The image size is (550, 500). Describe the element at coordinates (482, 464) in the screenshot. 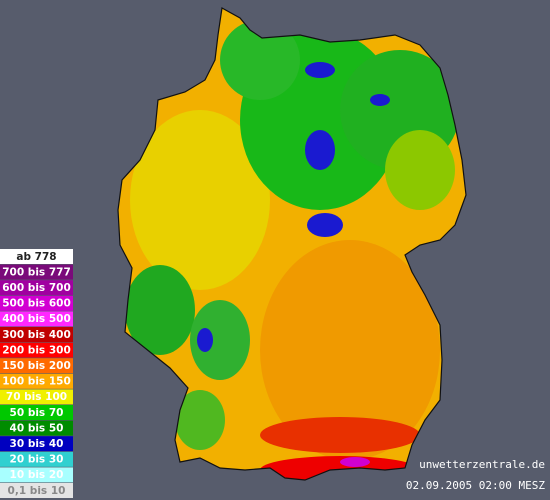

I see `site-label: unwetterzentrale.de` at that location.